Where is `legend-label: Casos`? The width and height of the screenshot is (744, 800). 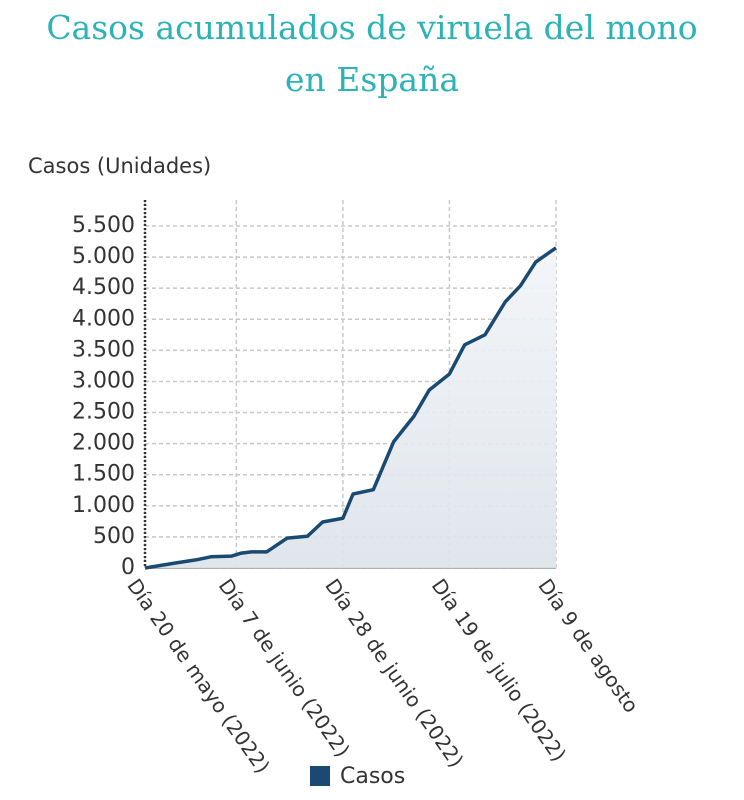 legend-label: Casos is located at coordinates (372, 776).